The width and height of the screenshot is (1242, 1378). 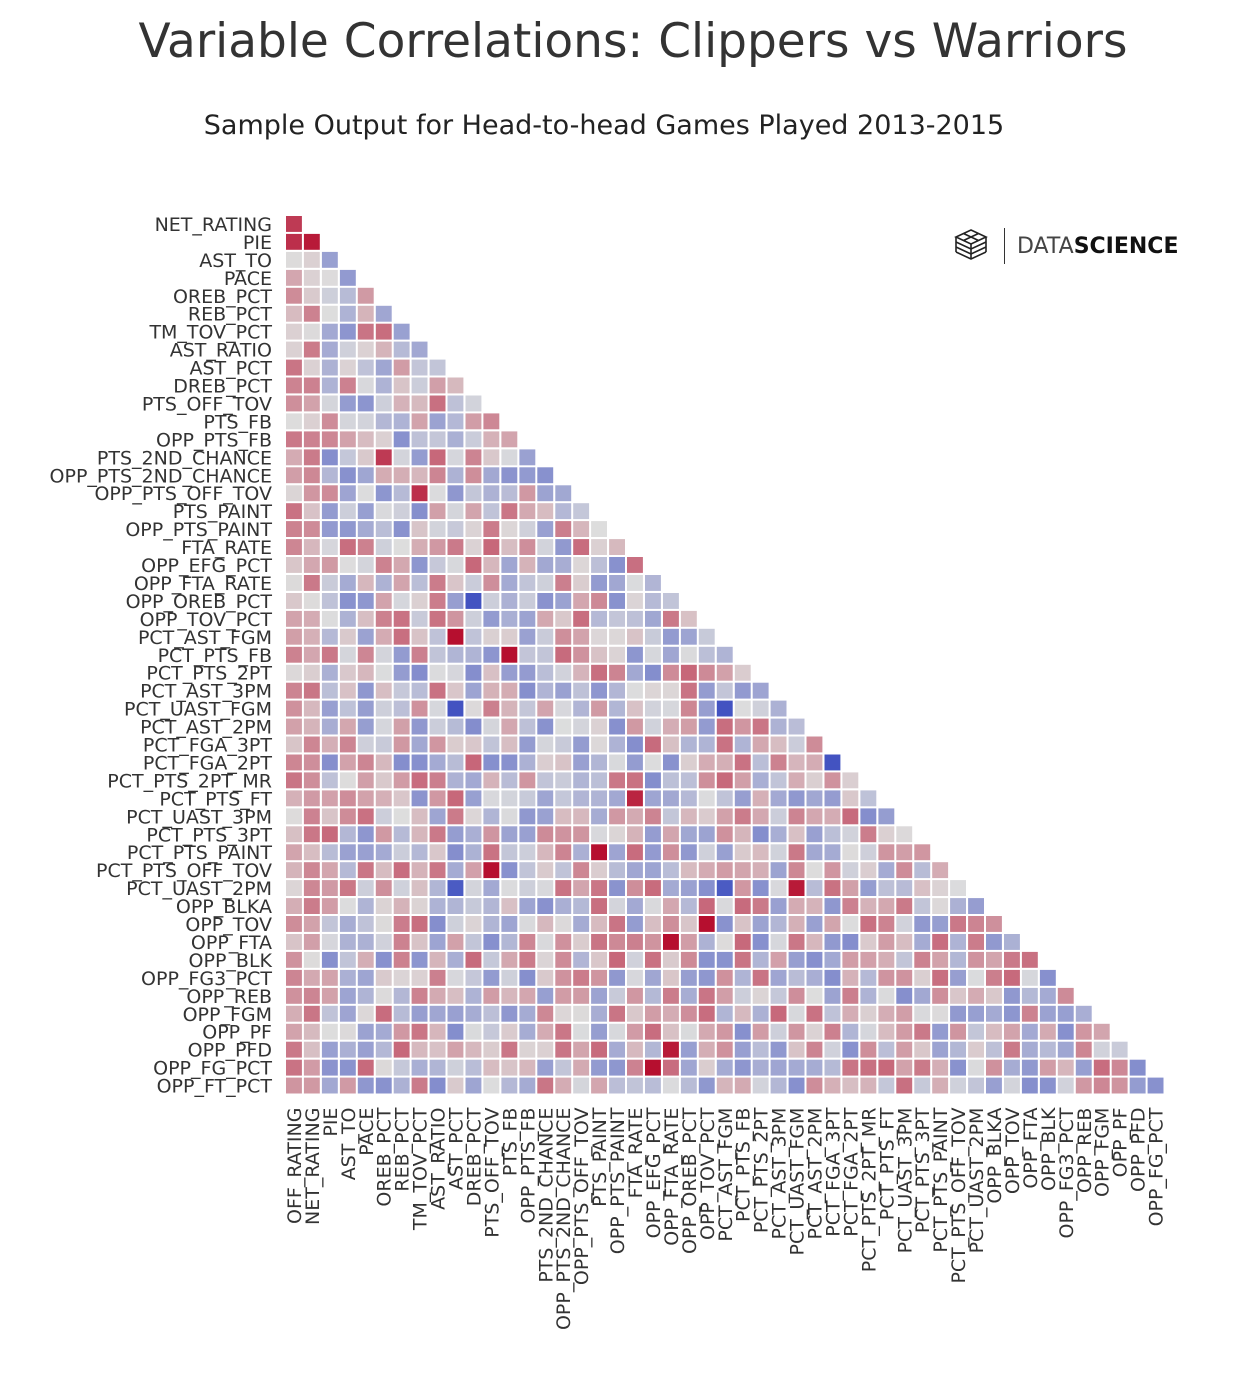 What do you see at coordinates (636, 1153) in the screenshot?
I see `column-label: FTA_RATE` at bounding box center [636, 1153].